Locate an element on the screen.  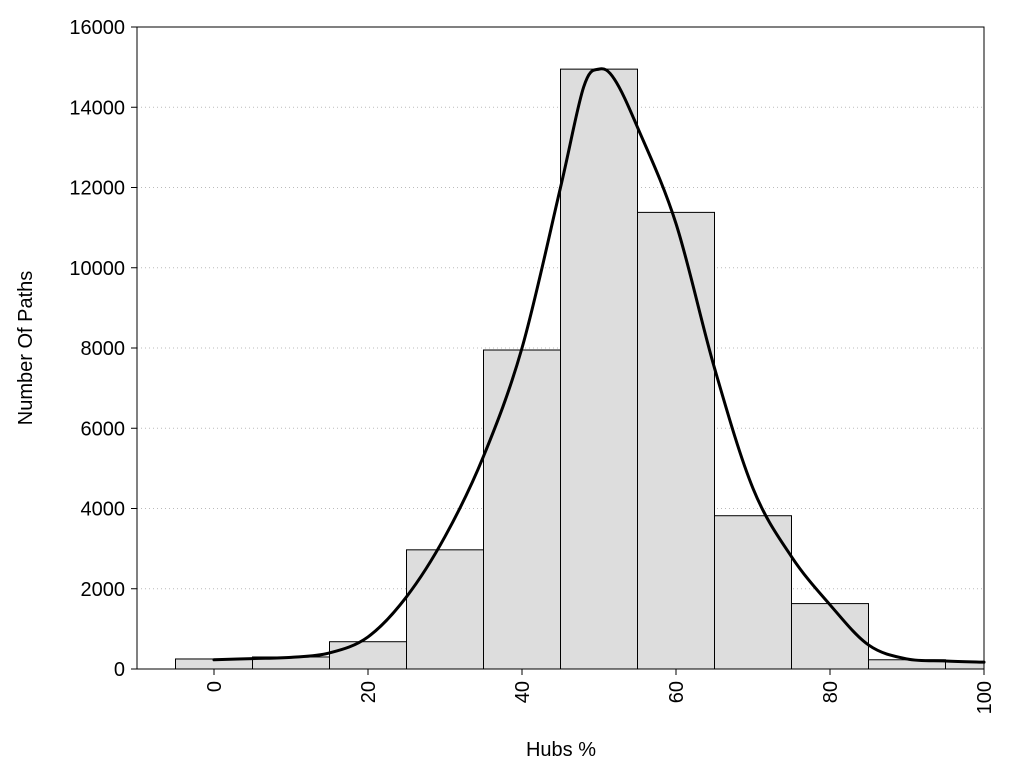
y-axis-label: Number Of Paths is located at coordinates (26, 348).